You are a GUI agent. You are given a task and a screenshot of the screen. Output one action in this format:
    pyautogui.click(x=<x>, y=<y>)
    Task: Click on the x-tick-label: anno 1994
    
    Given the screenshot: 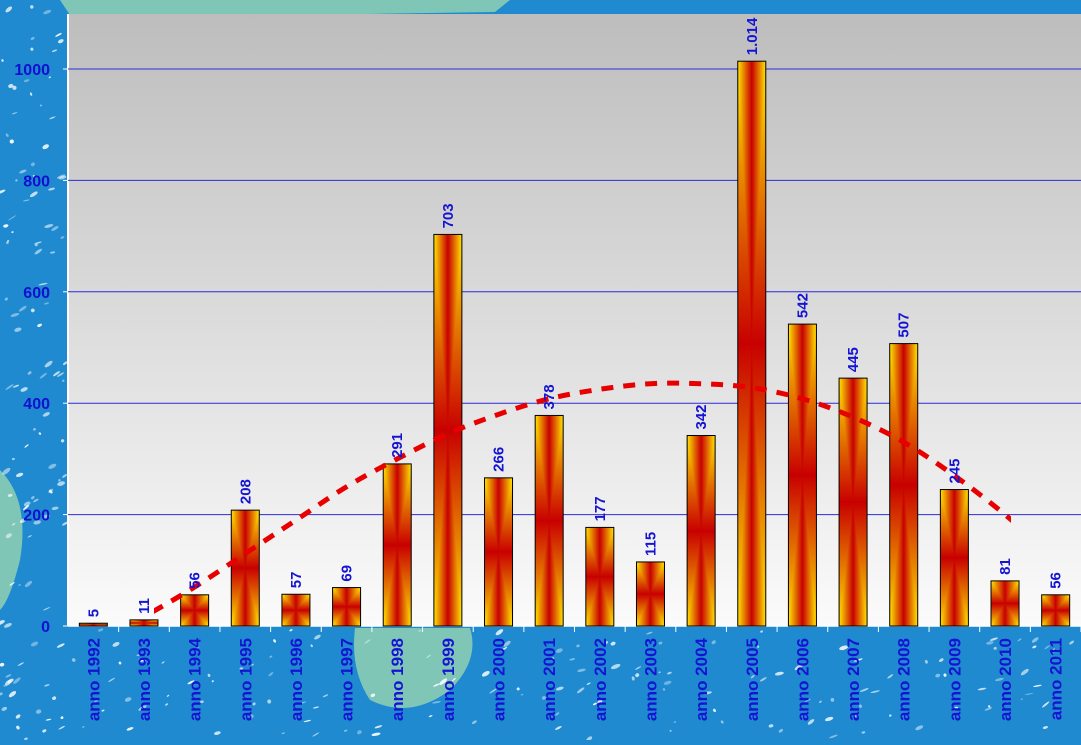 What is the action you would take?
    pyautogui.click(x=195, y=679)
    